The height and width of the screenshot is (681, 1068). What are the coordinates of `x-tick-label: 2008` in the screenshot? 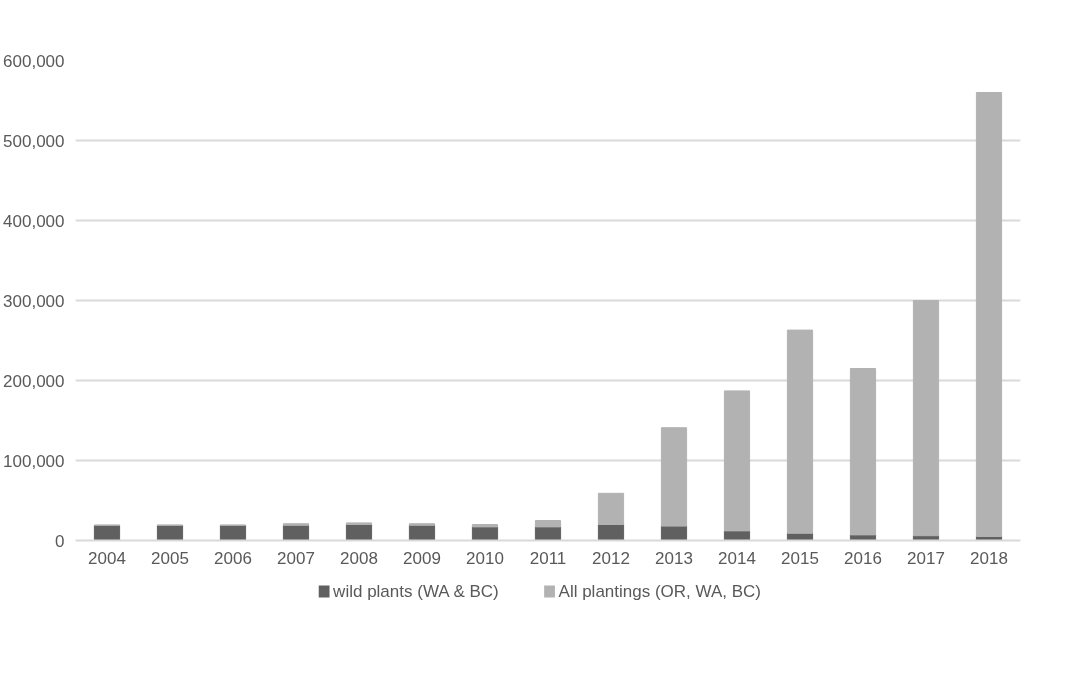 It's located at (359, 558).